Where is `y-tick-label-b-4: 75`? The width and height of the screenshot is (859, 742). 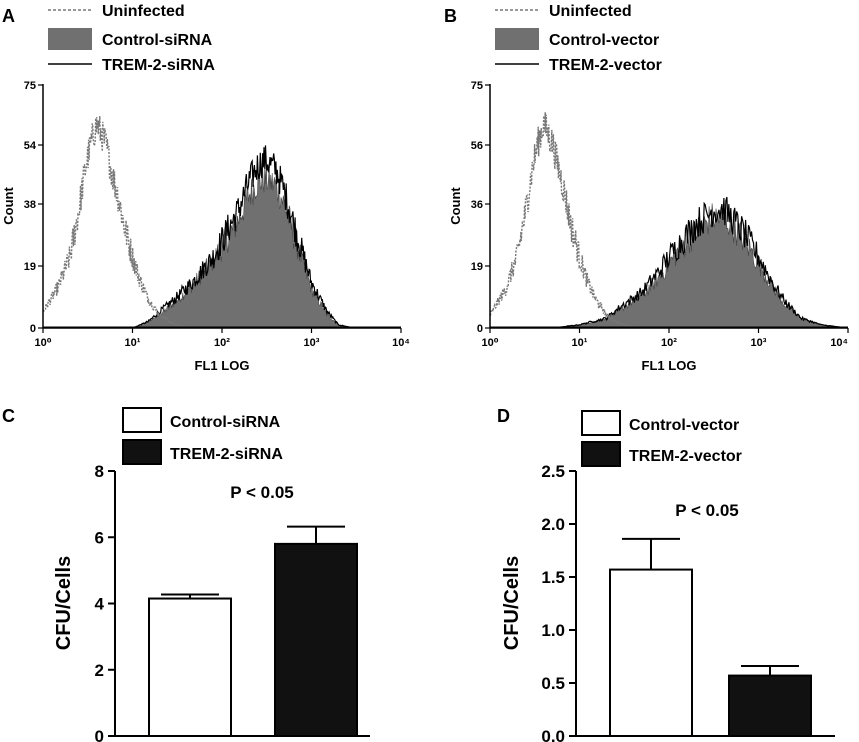
y-tick-label-b-4: 75 is located at coordinates (477, 86).